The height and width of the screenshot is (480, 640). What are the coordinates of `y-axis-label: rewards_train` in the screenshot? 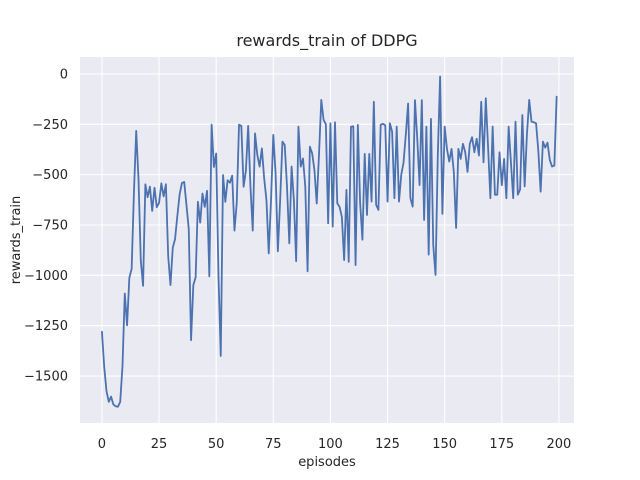 It's located at (16, 240).